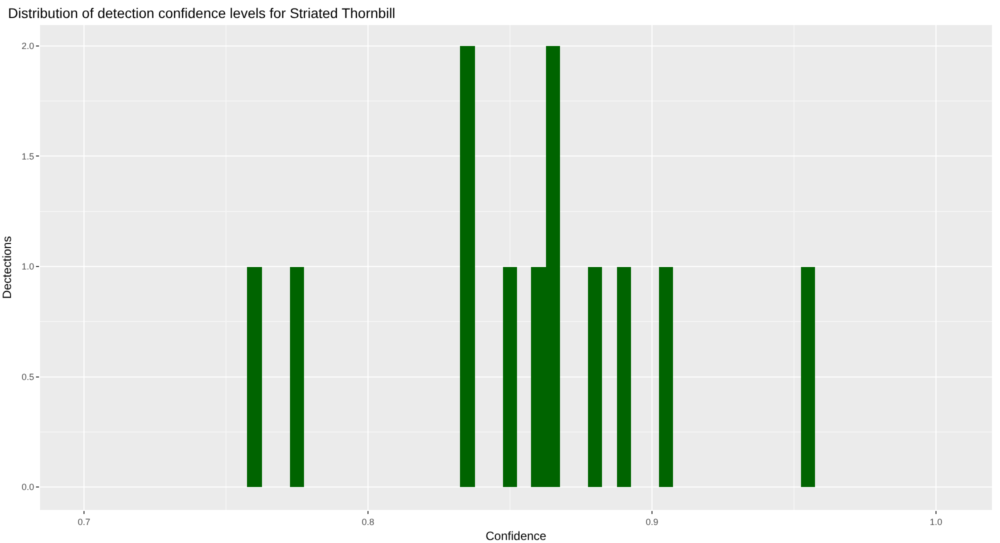  What do you see at coordinates (28, 487) in the screenshot?
I see `y-tick-label: 0.0` at bounding box center [28, 487].